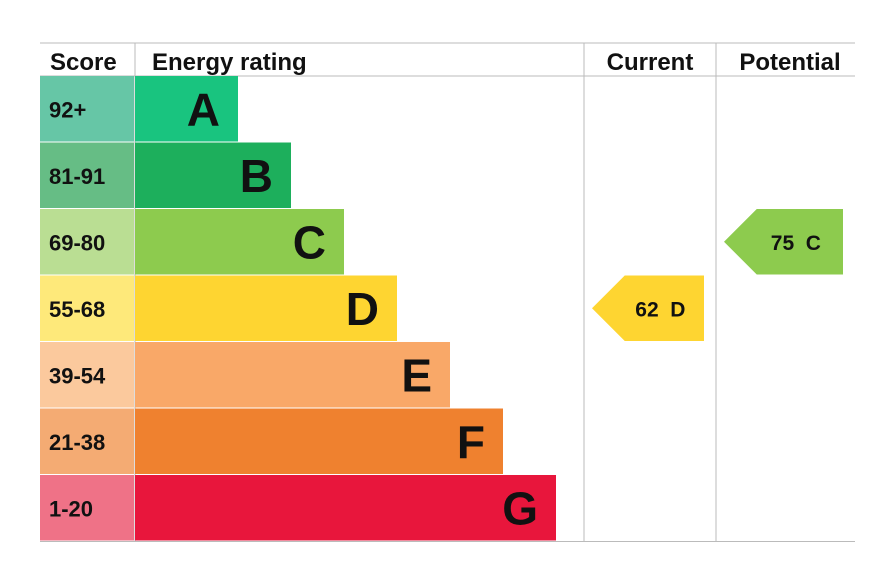  What do you see at coordinates (67, 109) in the screenshot?
I see `score-label-a: 92+` at bounding box center [67, 109].